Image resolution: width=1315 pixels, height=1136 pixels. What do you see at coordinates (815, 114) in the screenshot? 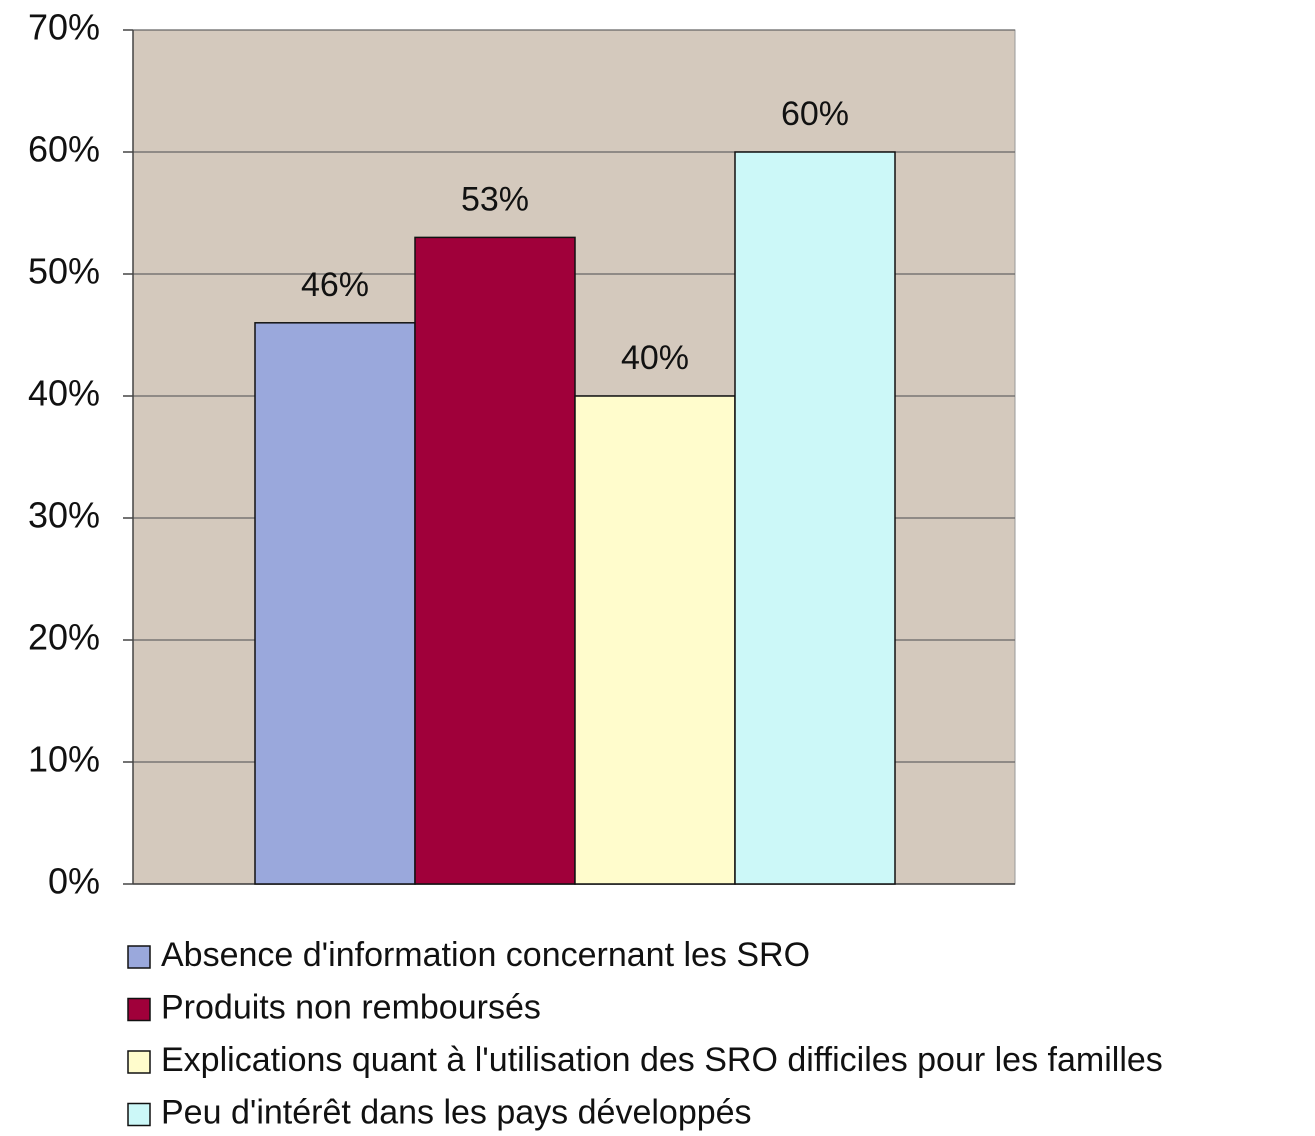
I see `data-label: 60%` at bounding box center [815, 114].